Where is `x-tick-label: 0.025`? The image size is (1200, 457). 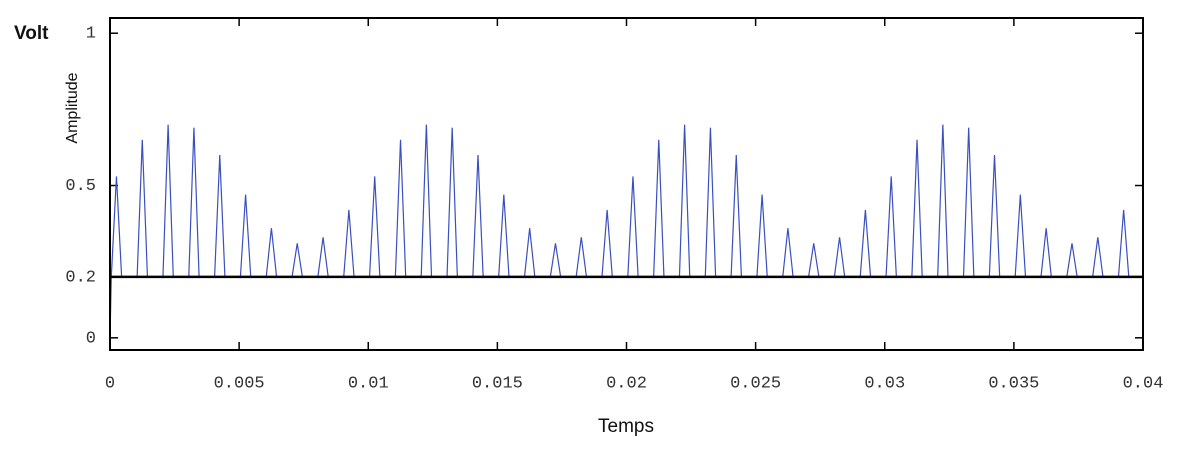
x-tick-label: 0.025 is located at coordinates (755, 383).